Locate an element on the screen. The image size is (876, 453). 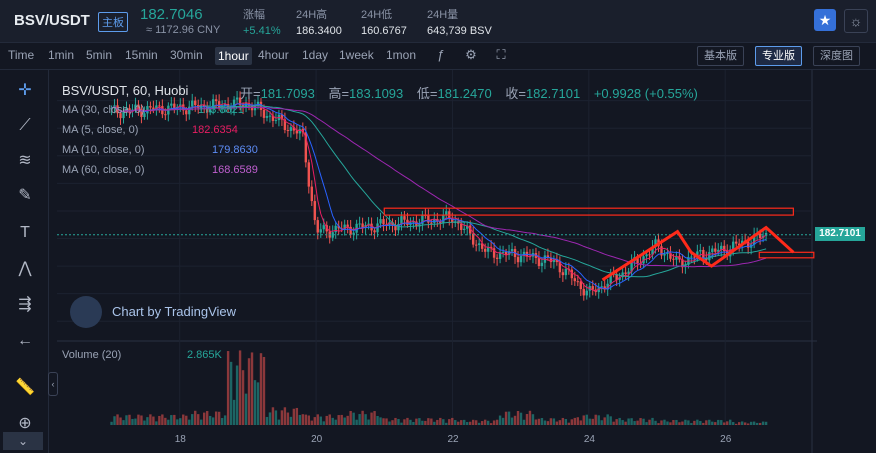
volume-value: 2.865K is located at coordinates (204, 355).